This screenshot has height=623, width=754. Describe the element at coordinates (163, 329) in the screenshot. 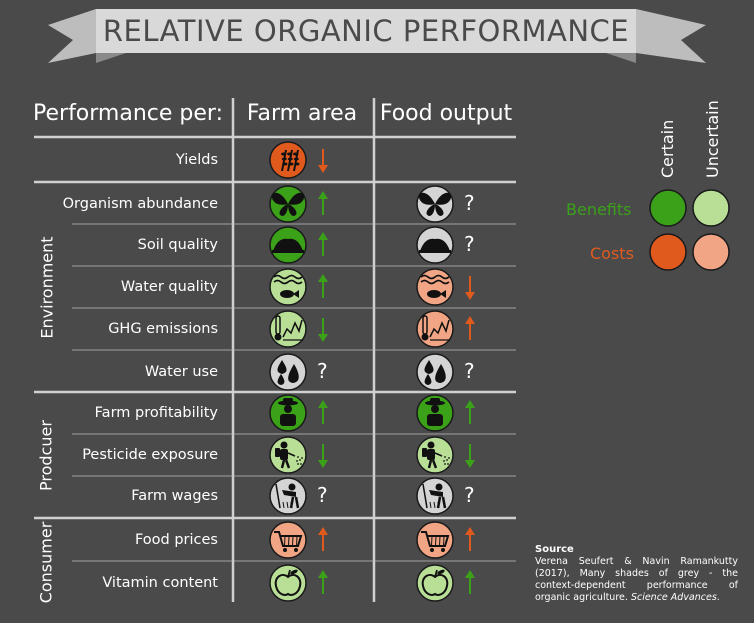

I see `row-label: GHG emissions` at that location.